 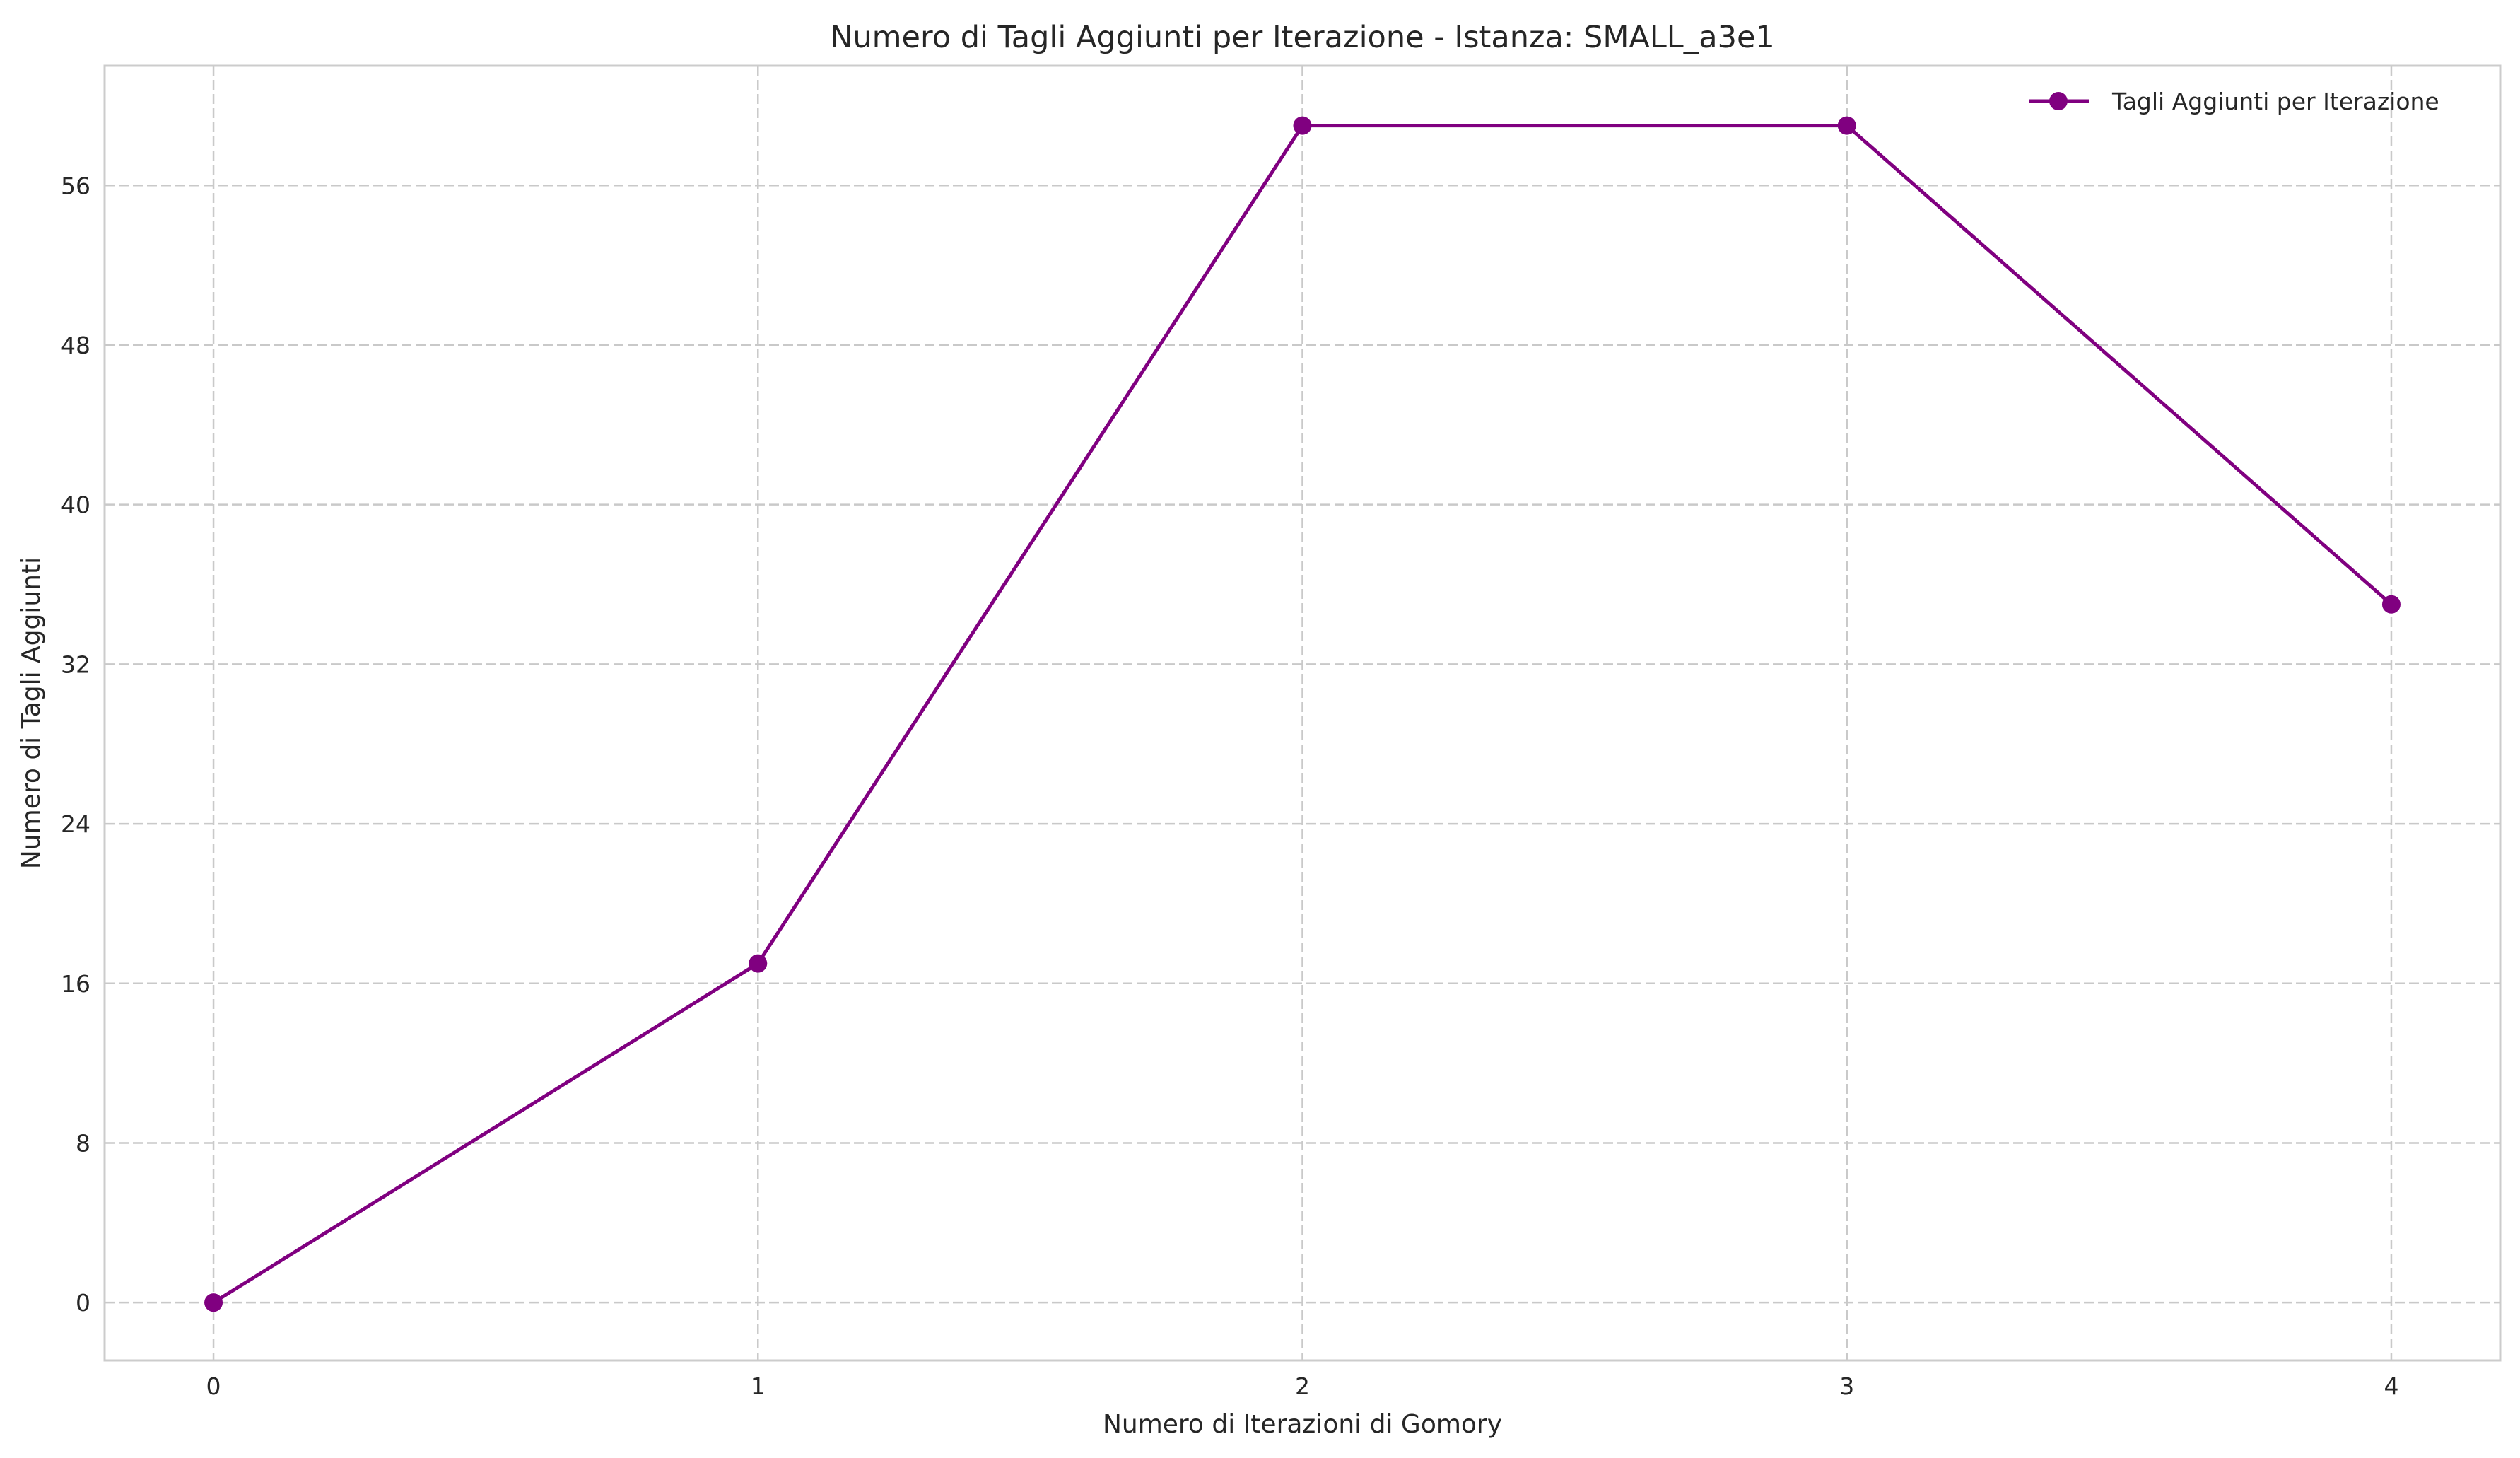 I want to click on y-tick-label: 32, so click(x=75, y=665).